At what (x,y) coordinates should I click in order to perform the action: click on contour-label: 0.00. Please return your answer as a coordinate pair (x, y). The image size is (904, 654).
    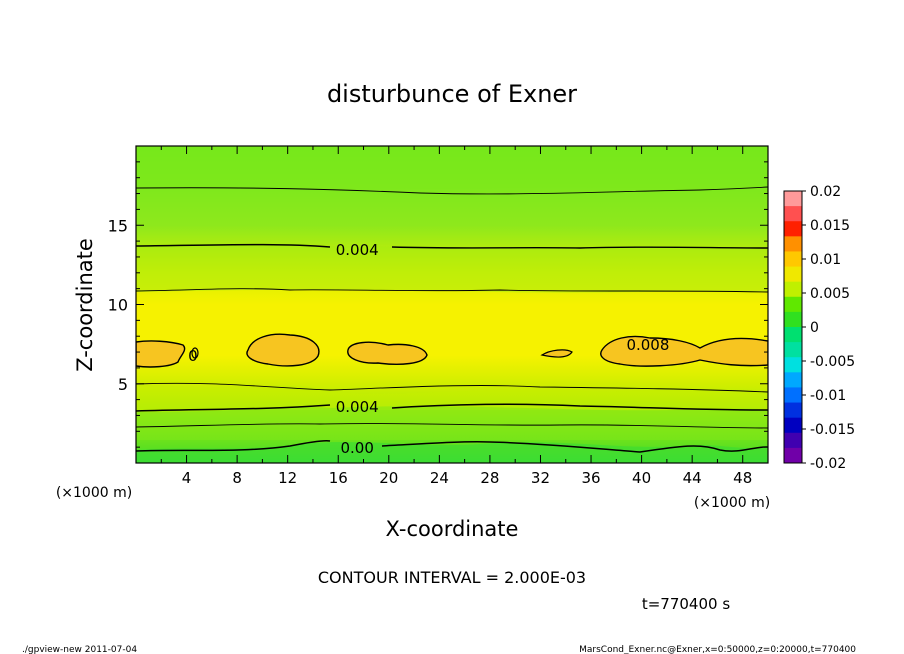
    Looking at the image, I should click on (356, 448).